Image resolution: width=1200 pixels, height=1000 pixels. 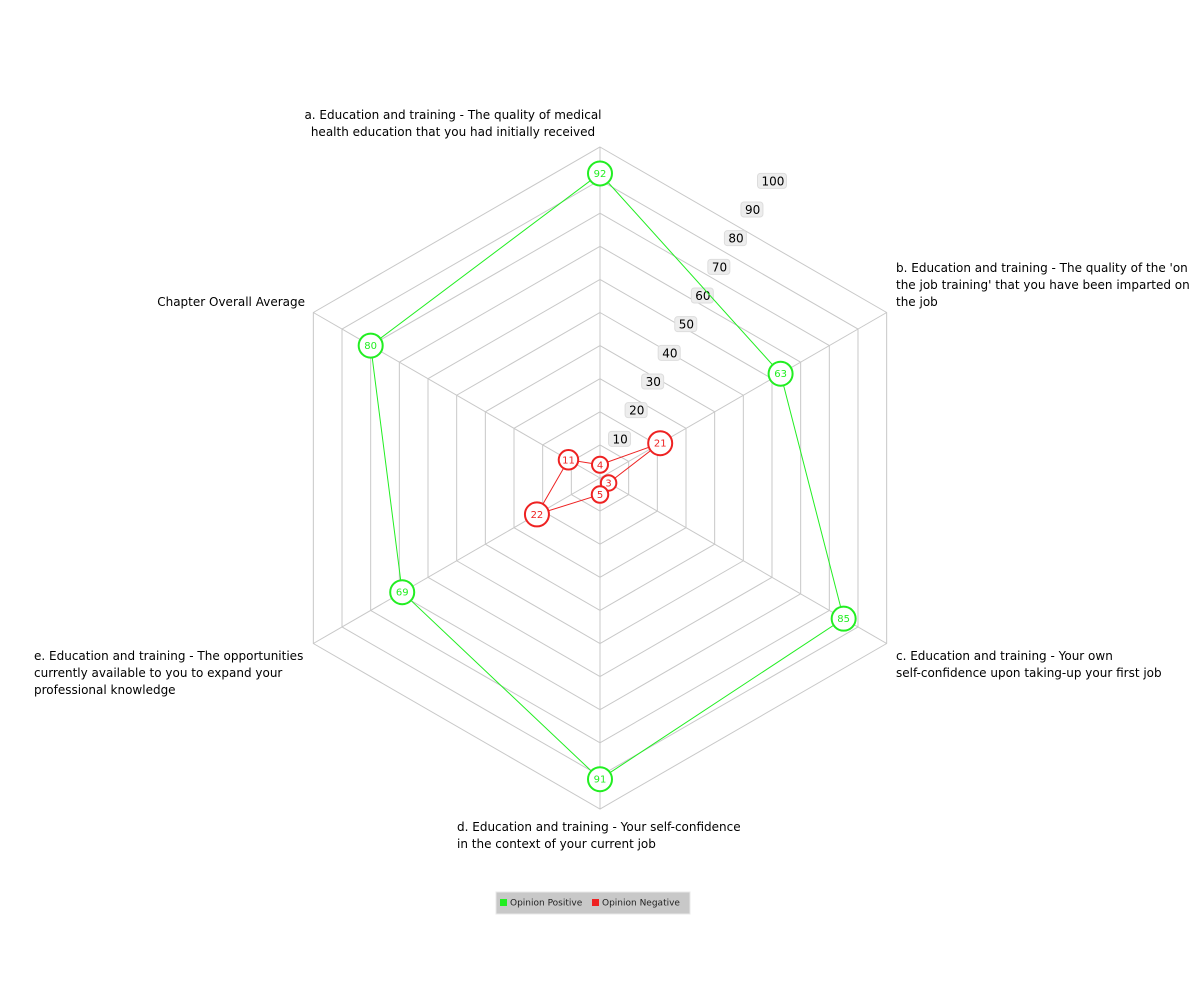 I want to click on series-0-value-5: 80, so click(x=370, y=346).